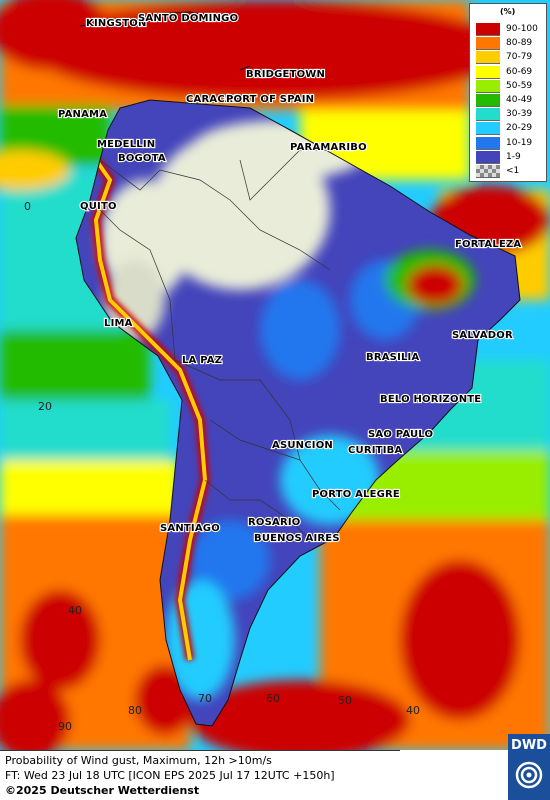  What do you see at coordinates (519, 85) in the screenshot?
I see `legend-label: 50-59` at bounding box center [519, 85].